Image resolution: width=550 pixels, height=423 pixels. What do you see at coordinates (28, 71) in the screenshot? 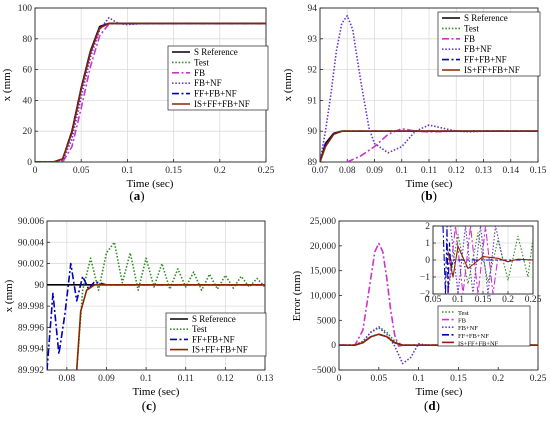
I see `y-tick-label: 60` at bounding box center [28, 71].